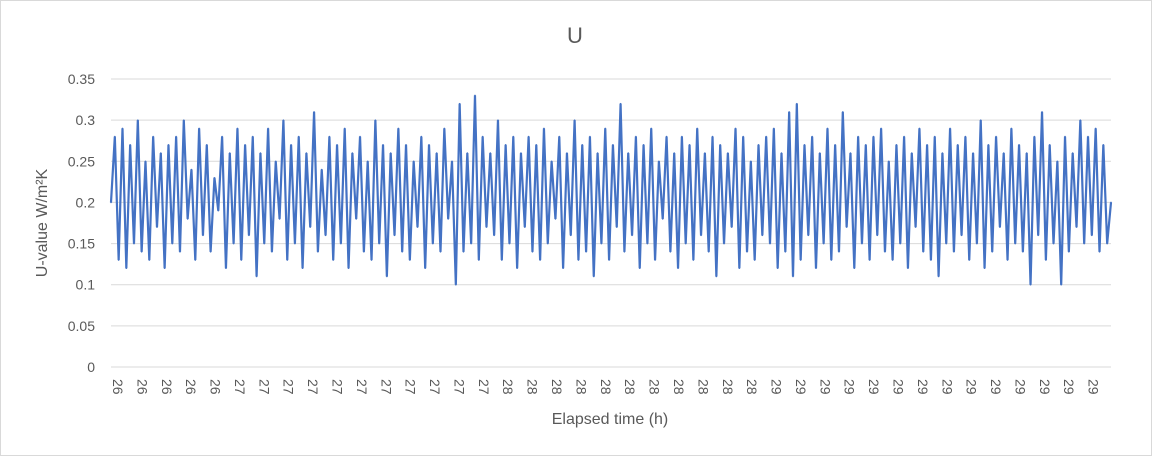  Describe the element at coordinates (91, 367) in the screenshot. I see `y-tick-label: 0` at that location.